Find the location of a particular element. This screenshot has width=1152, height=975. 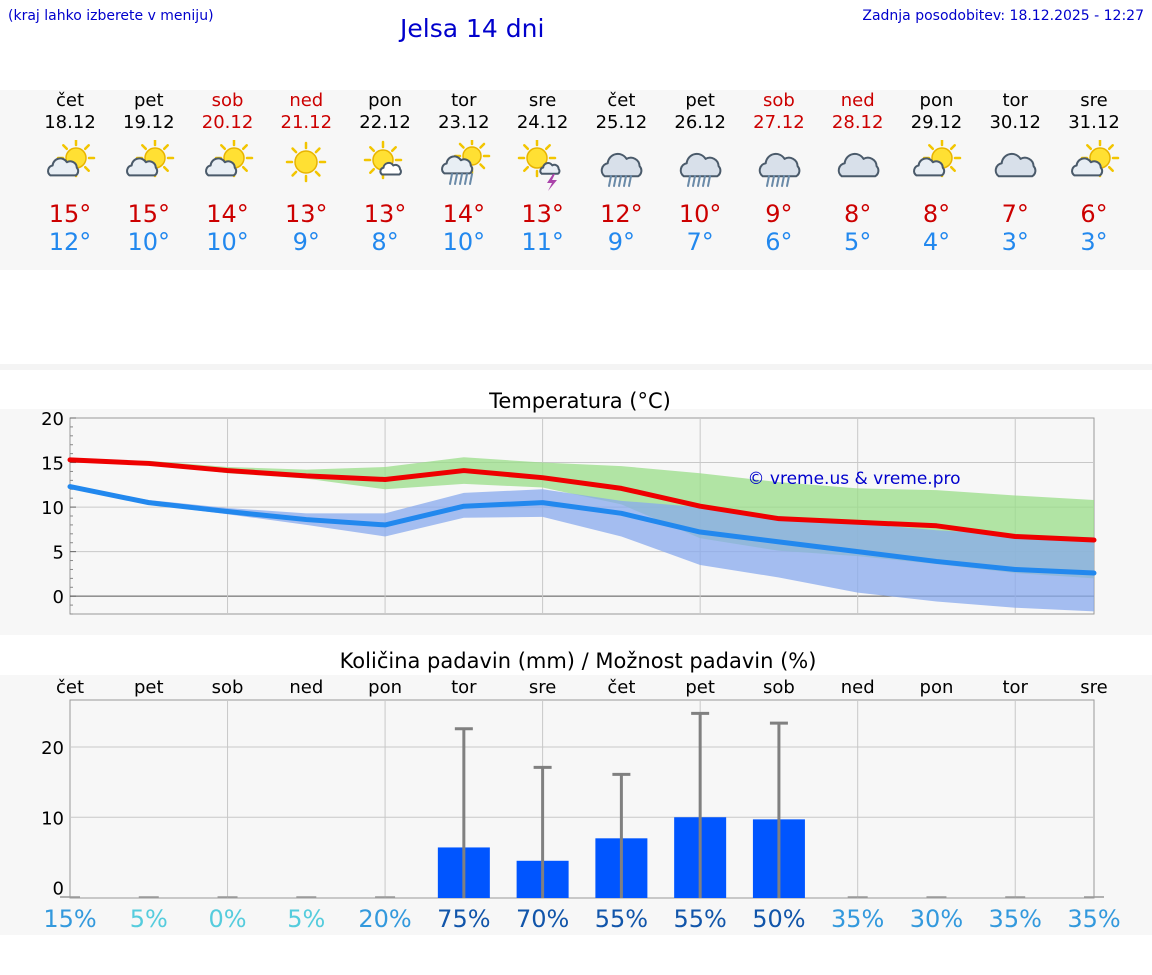

day-date: 26.12 is located at coordinates (700, 122).